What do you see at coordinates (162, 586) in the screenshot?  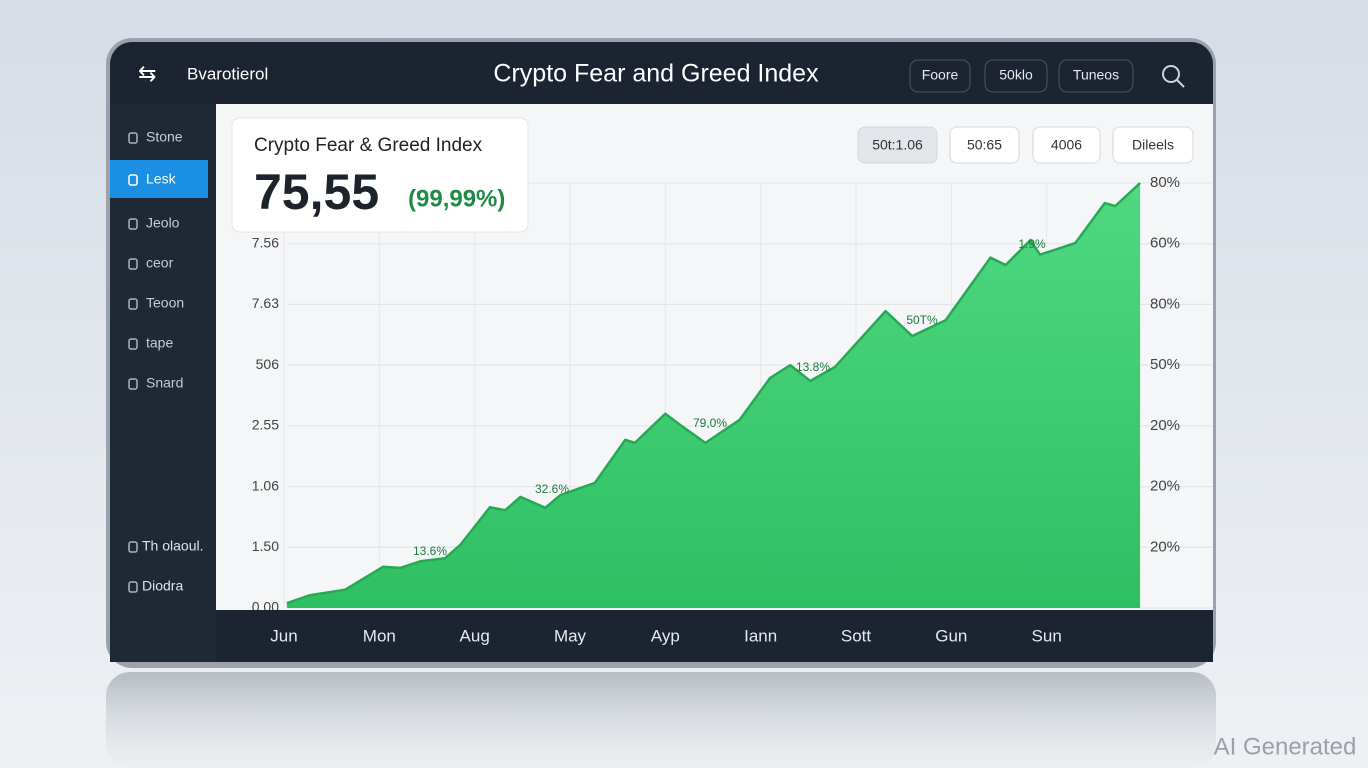 I see `sidebar-bottom-item: Diodra` at bounding box center [162, 586].